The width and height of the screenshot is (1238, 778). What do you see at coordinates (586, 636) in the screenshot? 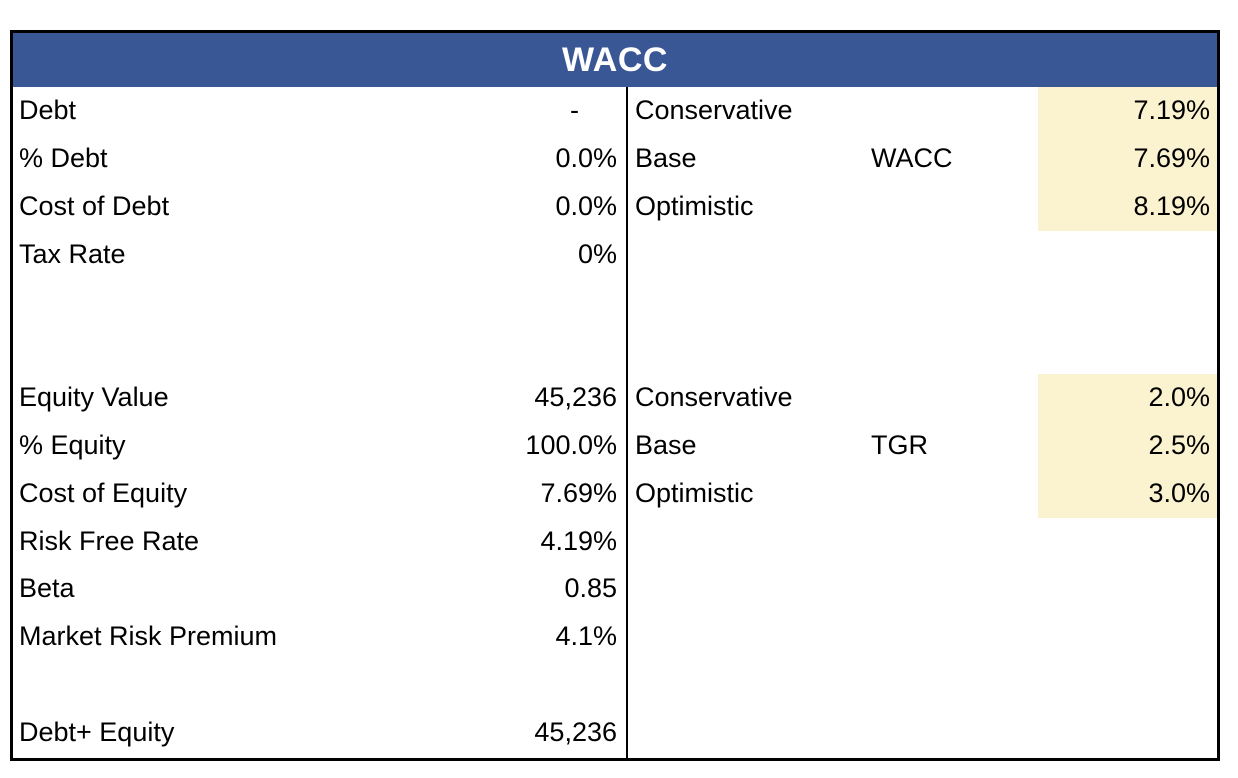
I see `row-value: 4.1%` at bounding box center [586, 636].